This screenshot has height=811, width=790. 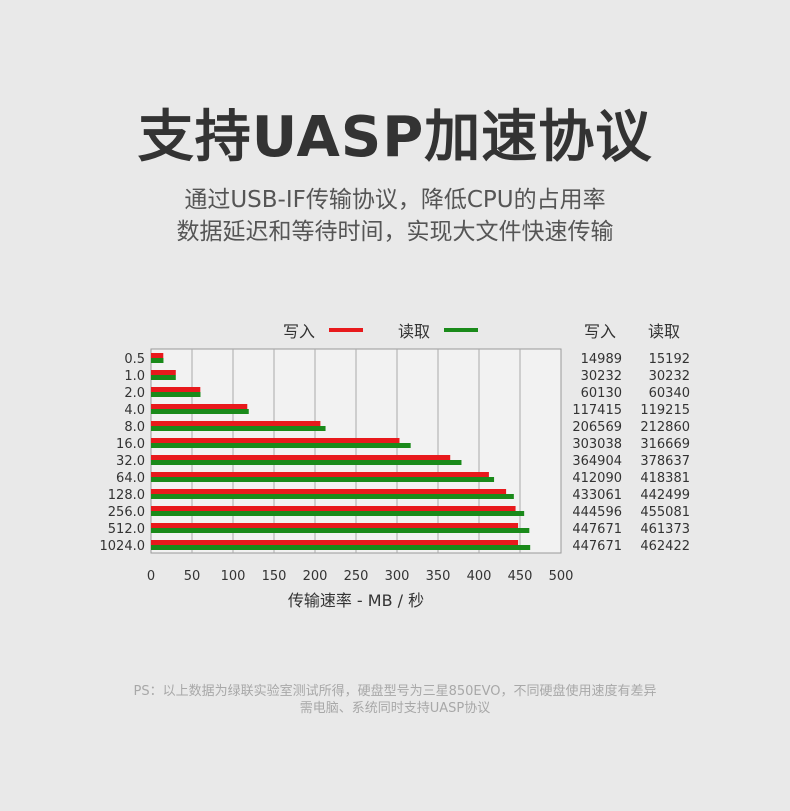 What do you see at coordinates (134, 427) in the screenshot?
I see `y-tick-label: 8.0` at bounding box center [134, 427].